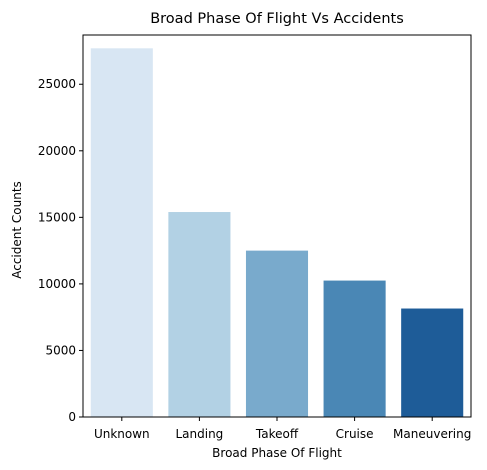  I want to click on y-tick-label: 20000, so click(57, 151).